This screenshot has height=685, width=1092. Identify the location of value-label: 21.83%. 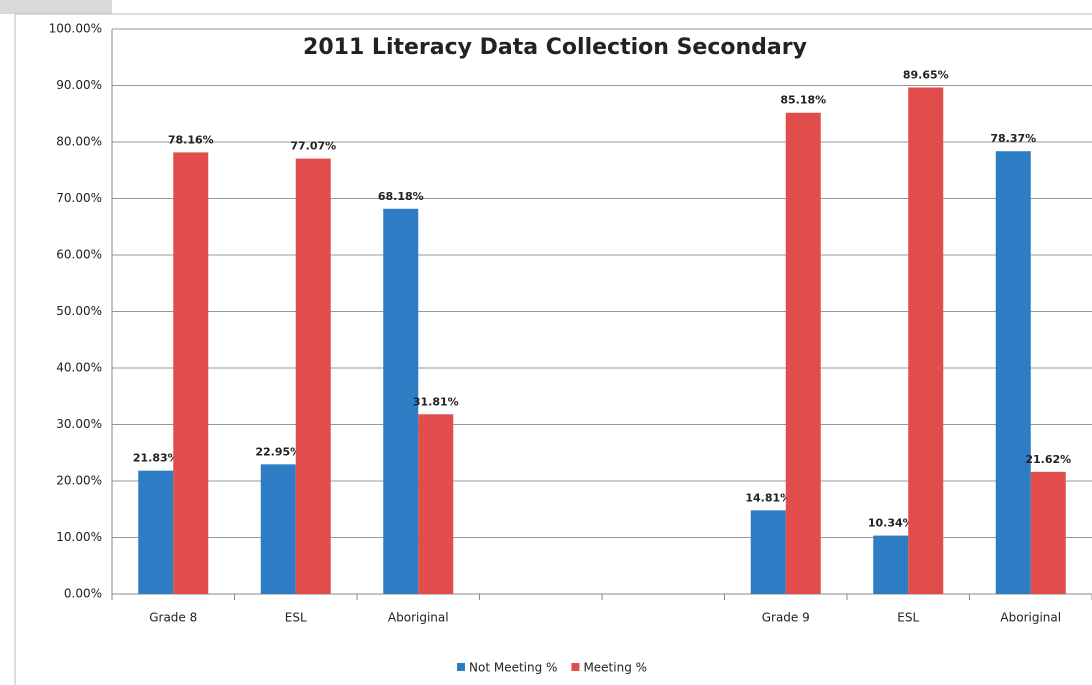
(156, 458).